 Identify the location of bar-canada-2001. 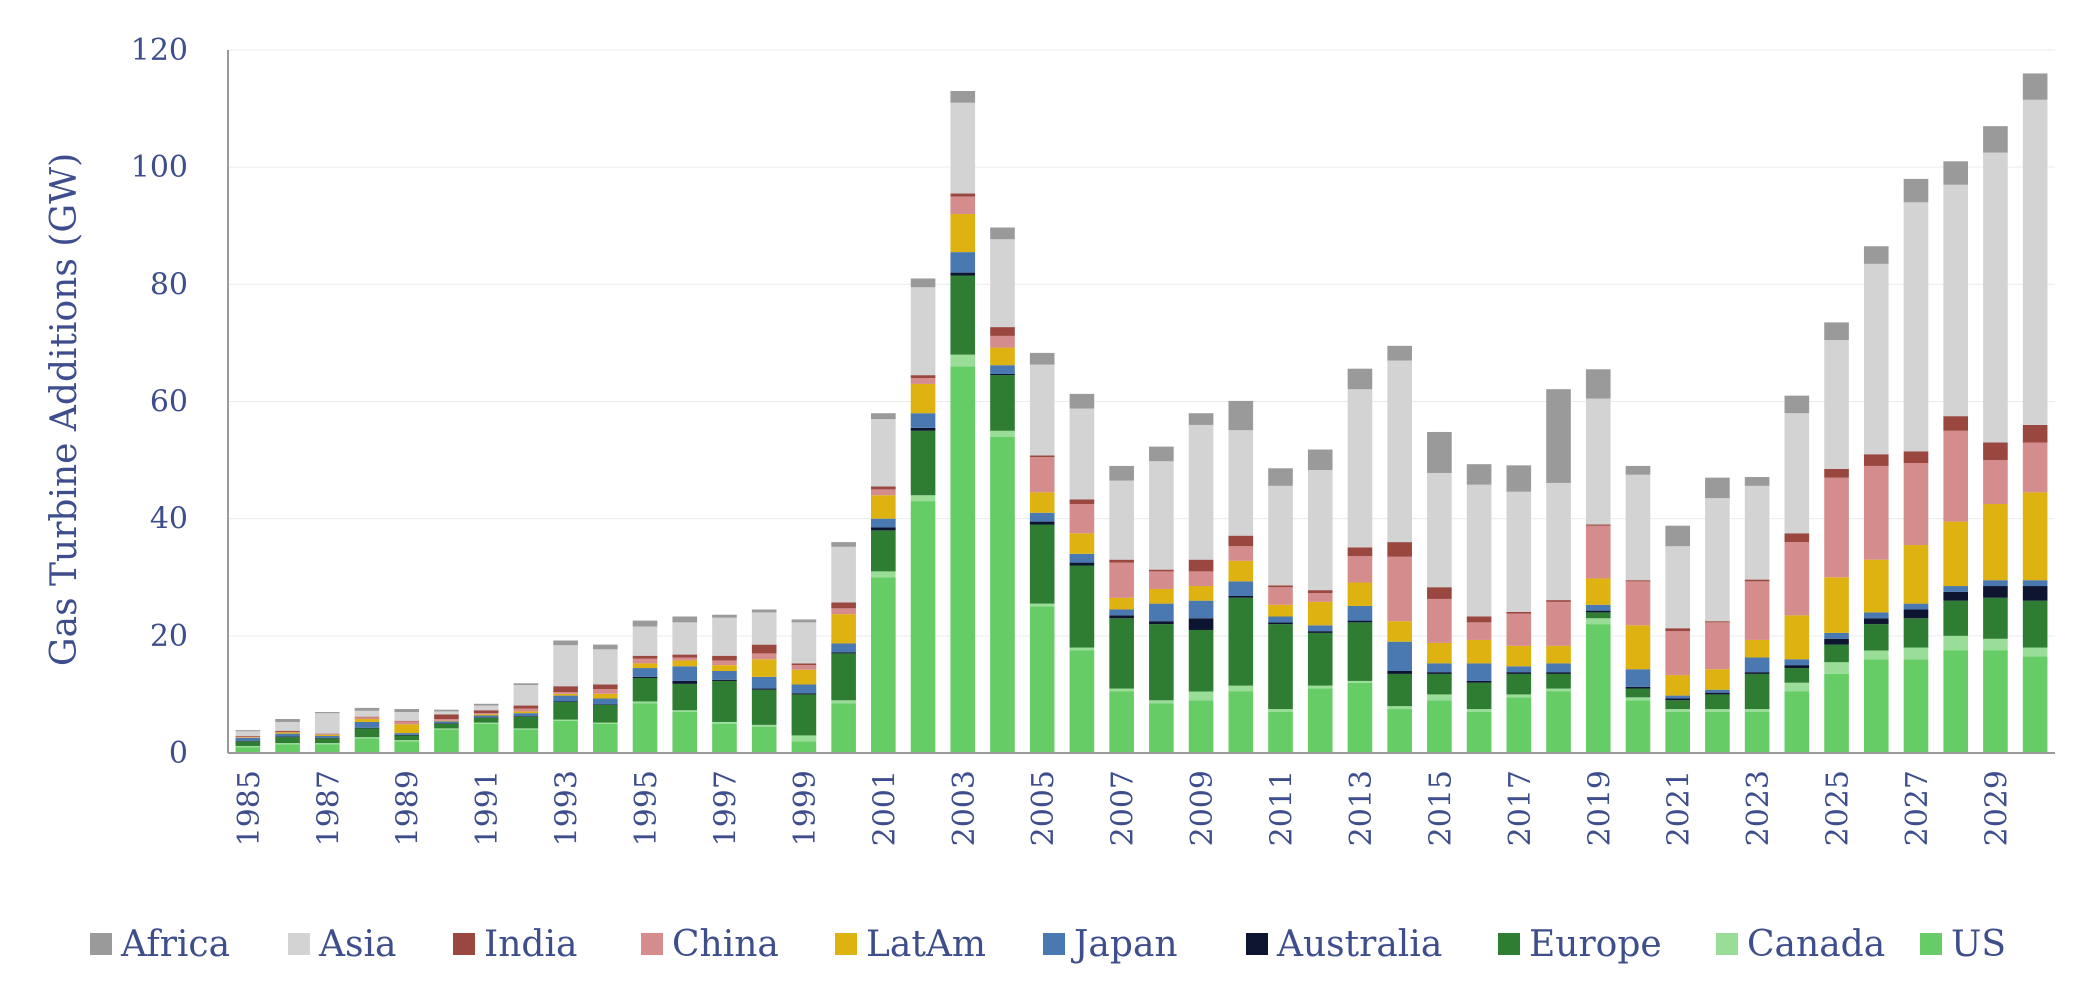
(883, 574).